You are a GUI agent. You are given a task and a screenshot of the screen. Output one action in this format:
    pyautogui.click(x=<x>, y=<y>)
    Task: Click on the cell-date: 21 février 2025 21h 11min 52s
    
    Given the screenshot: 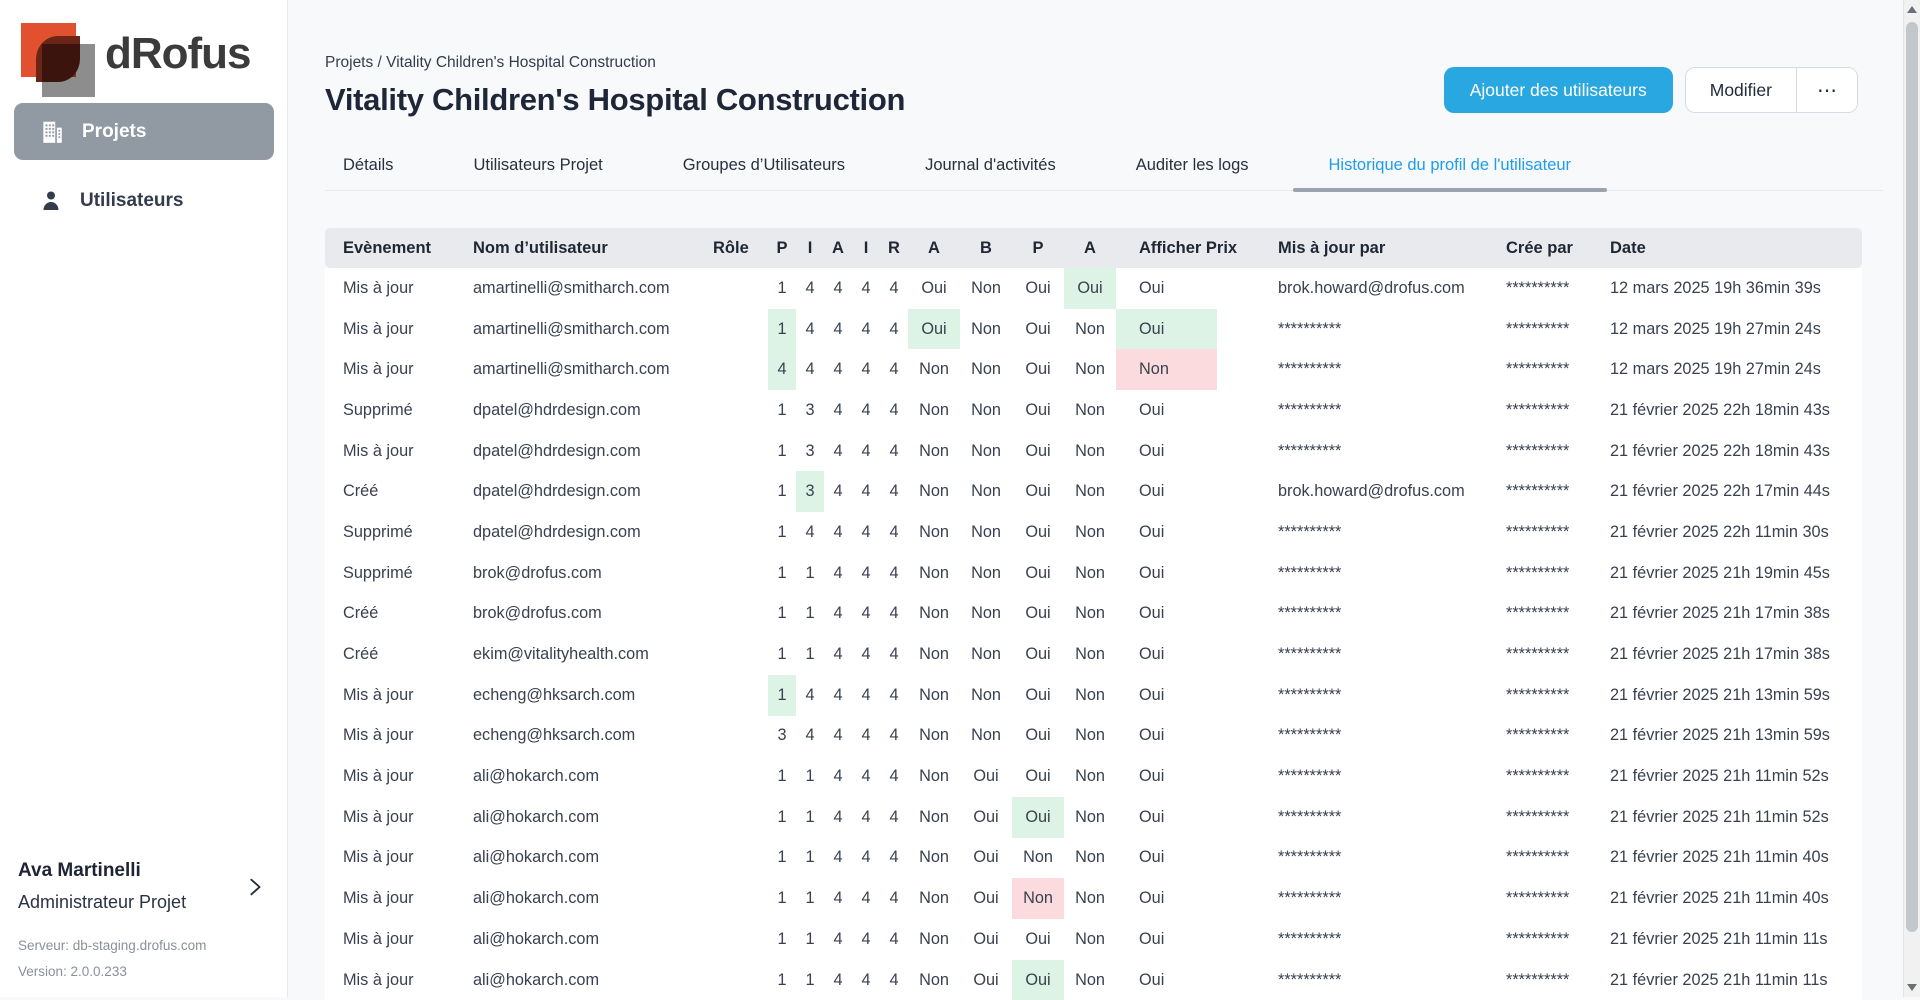 What is the action you would take?
    pyautogui.click(x=1719, y=776)
    